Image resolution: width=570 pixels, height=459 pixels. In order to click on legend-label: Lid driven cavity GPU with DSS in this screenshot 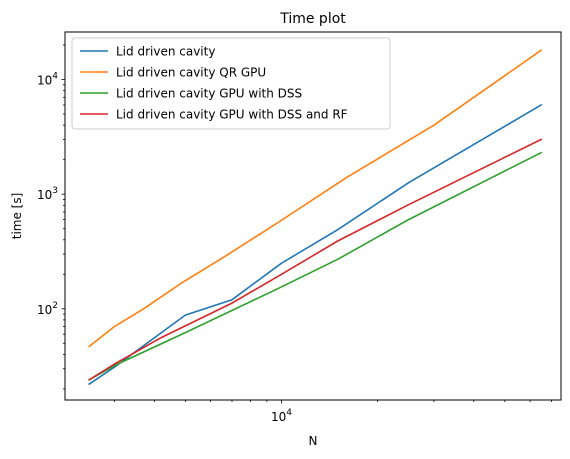, I will do `click(209, 94)`.